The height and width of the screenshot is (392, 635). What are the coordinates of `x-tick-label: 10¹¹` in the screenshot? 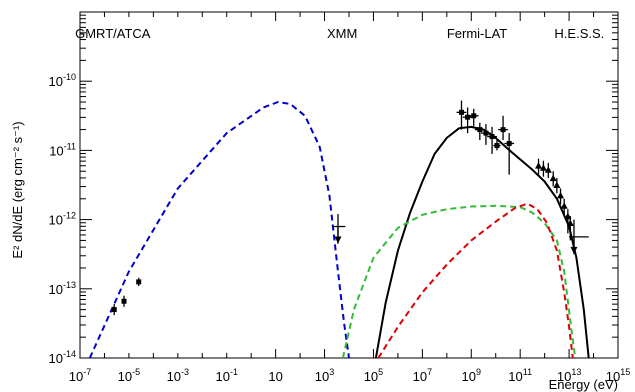 It's located at (520, 375).